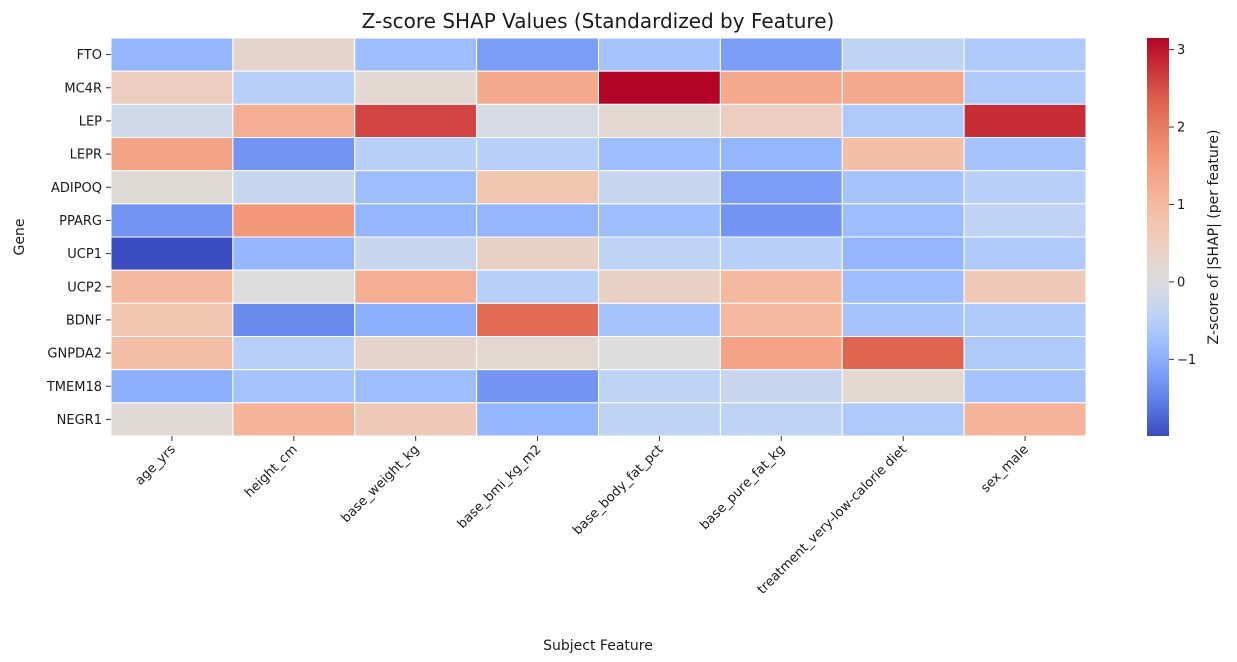 This screenshot has width=1237, height=662. Describe the element at coordinates (1182, 205) in the screenshot. I see `colorbar-ticks: −1 0 1 2 3` at that location.